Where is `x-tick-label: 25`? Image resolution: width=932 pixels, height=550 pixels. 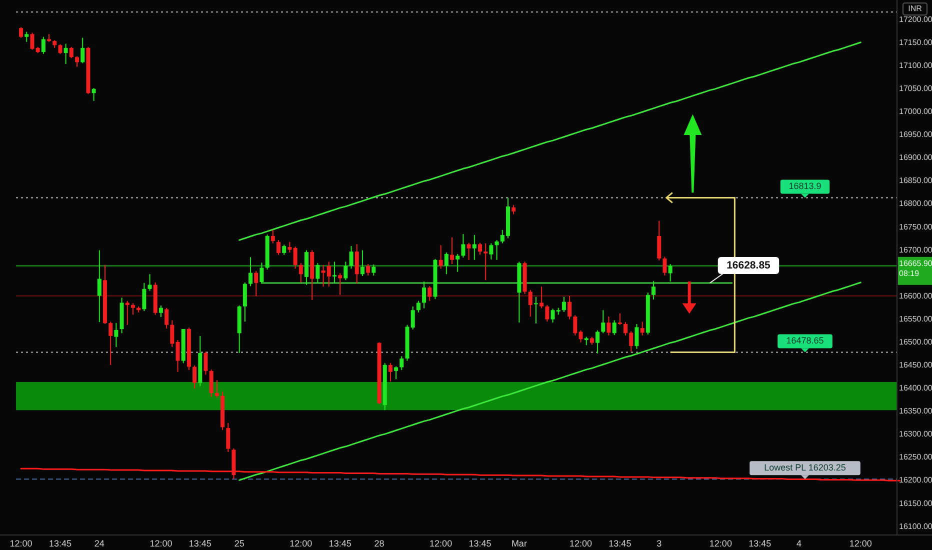 x-tick-label: 25 is located at coordinates (239, 543).